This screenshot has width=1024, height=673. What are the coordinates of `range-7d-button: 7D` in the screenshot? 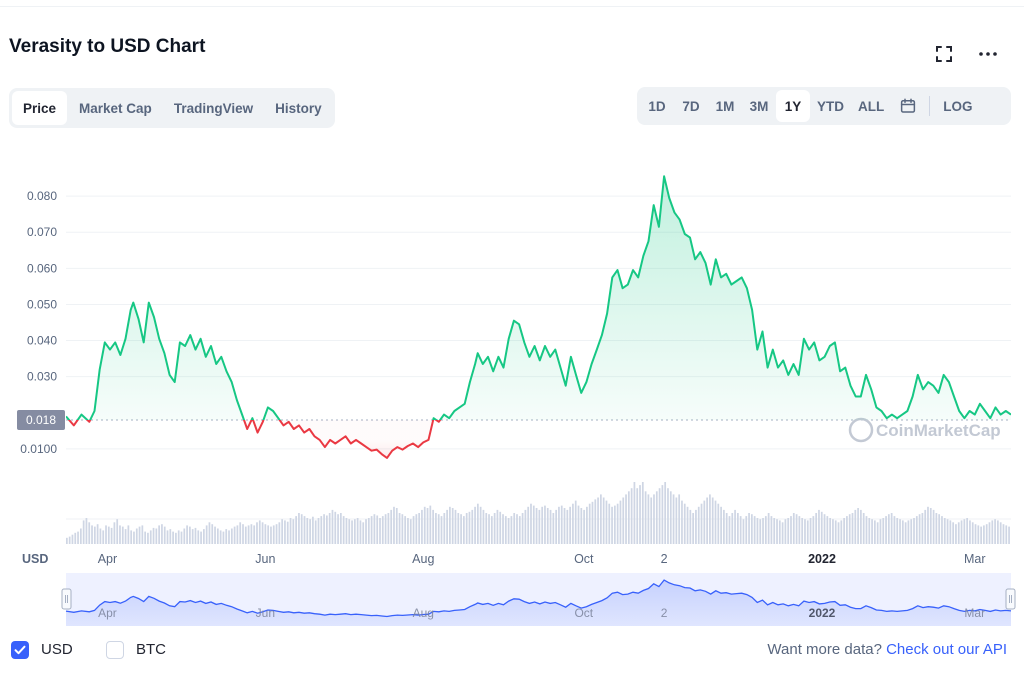 It's located at (691, 106).